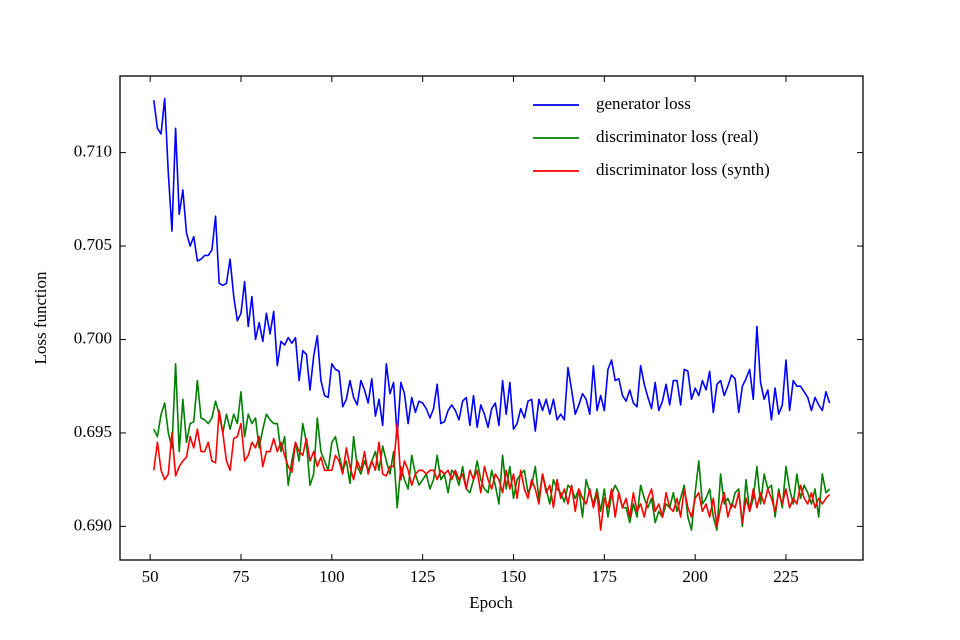 Image resolution: width=960 pixels, height=640 pixels. What do you see at coordinates (786, 576) in the screenshot?
I see `x-tick-label: 225` at bounding box center [786, 576].